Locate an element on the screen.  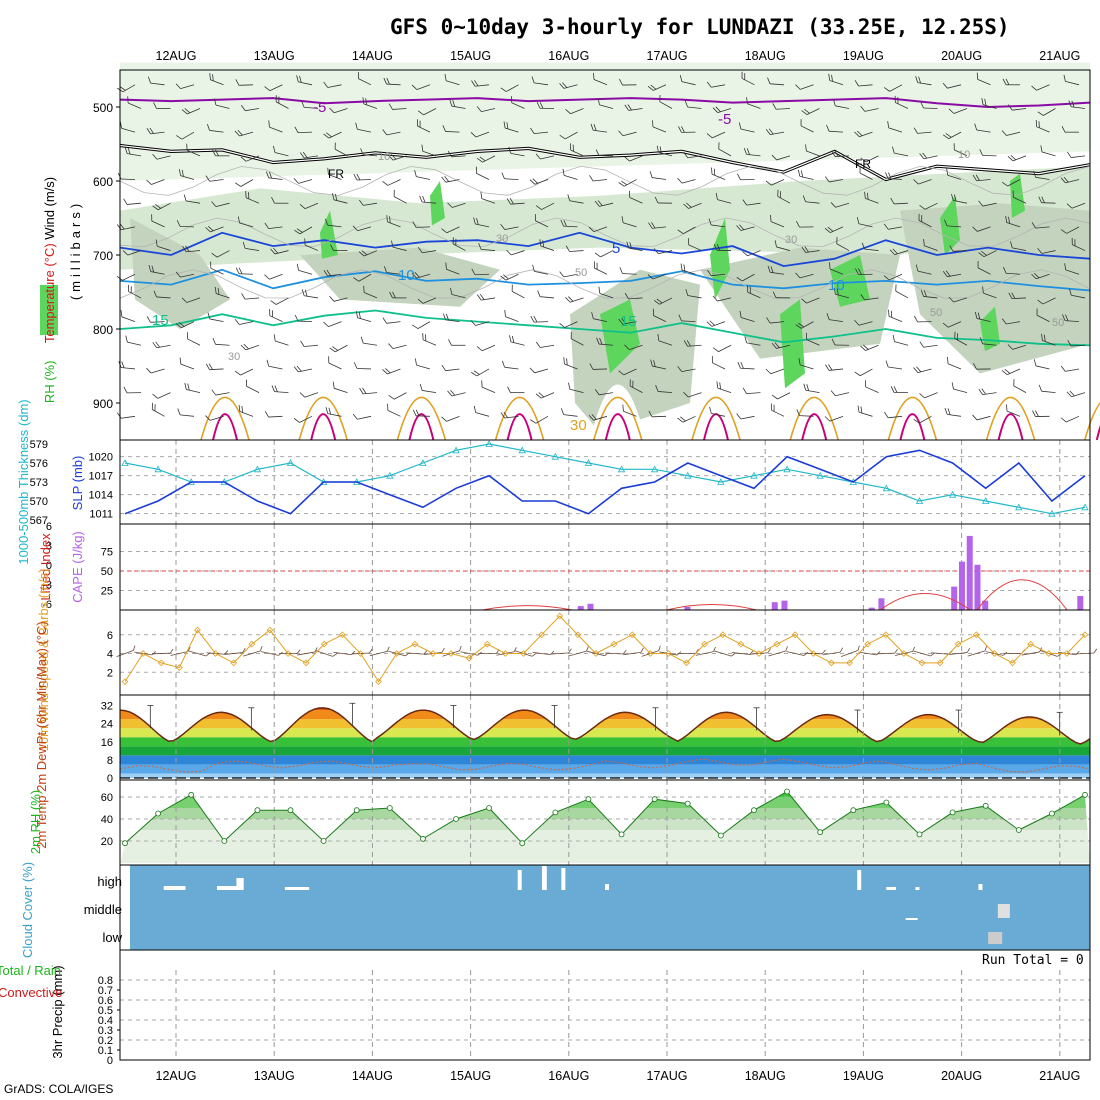
slp-ytick: 1011 is located at coordinates (101, 515).